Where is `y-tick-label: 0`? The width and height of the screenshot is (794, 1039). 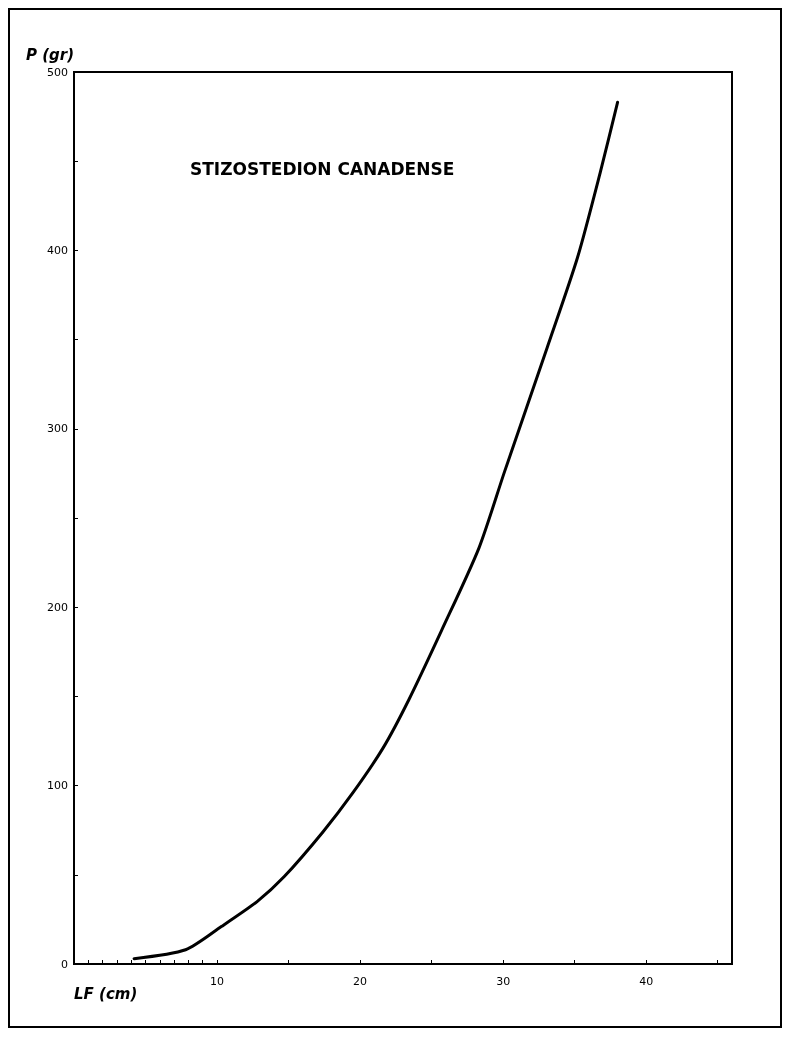
y-tick-label: 0 is located at coordinates (64, 964).